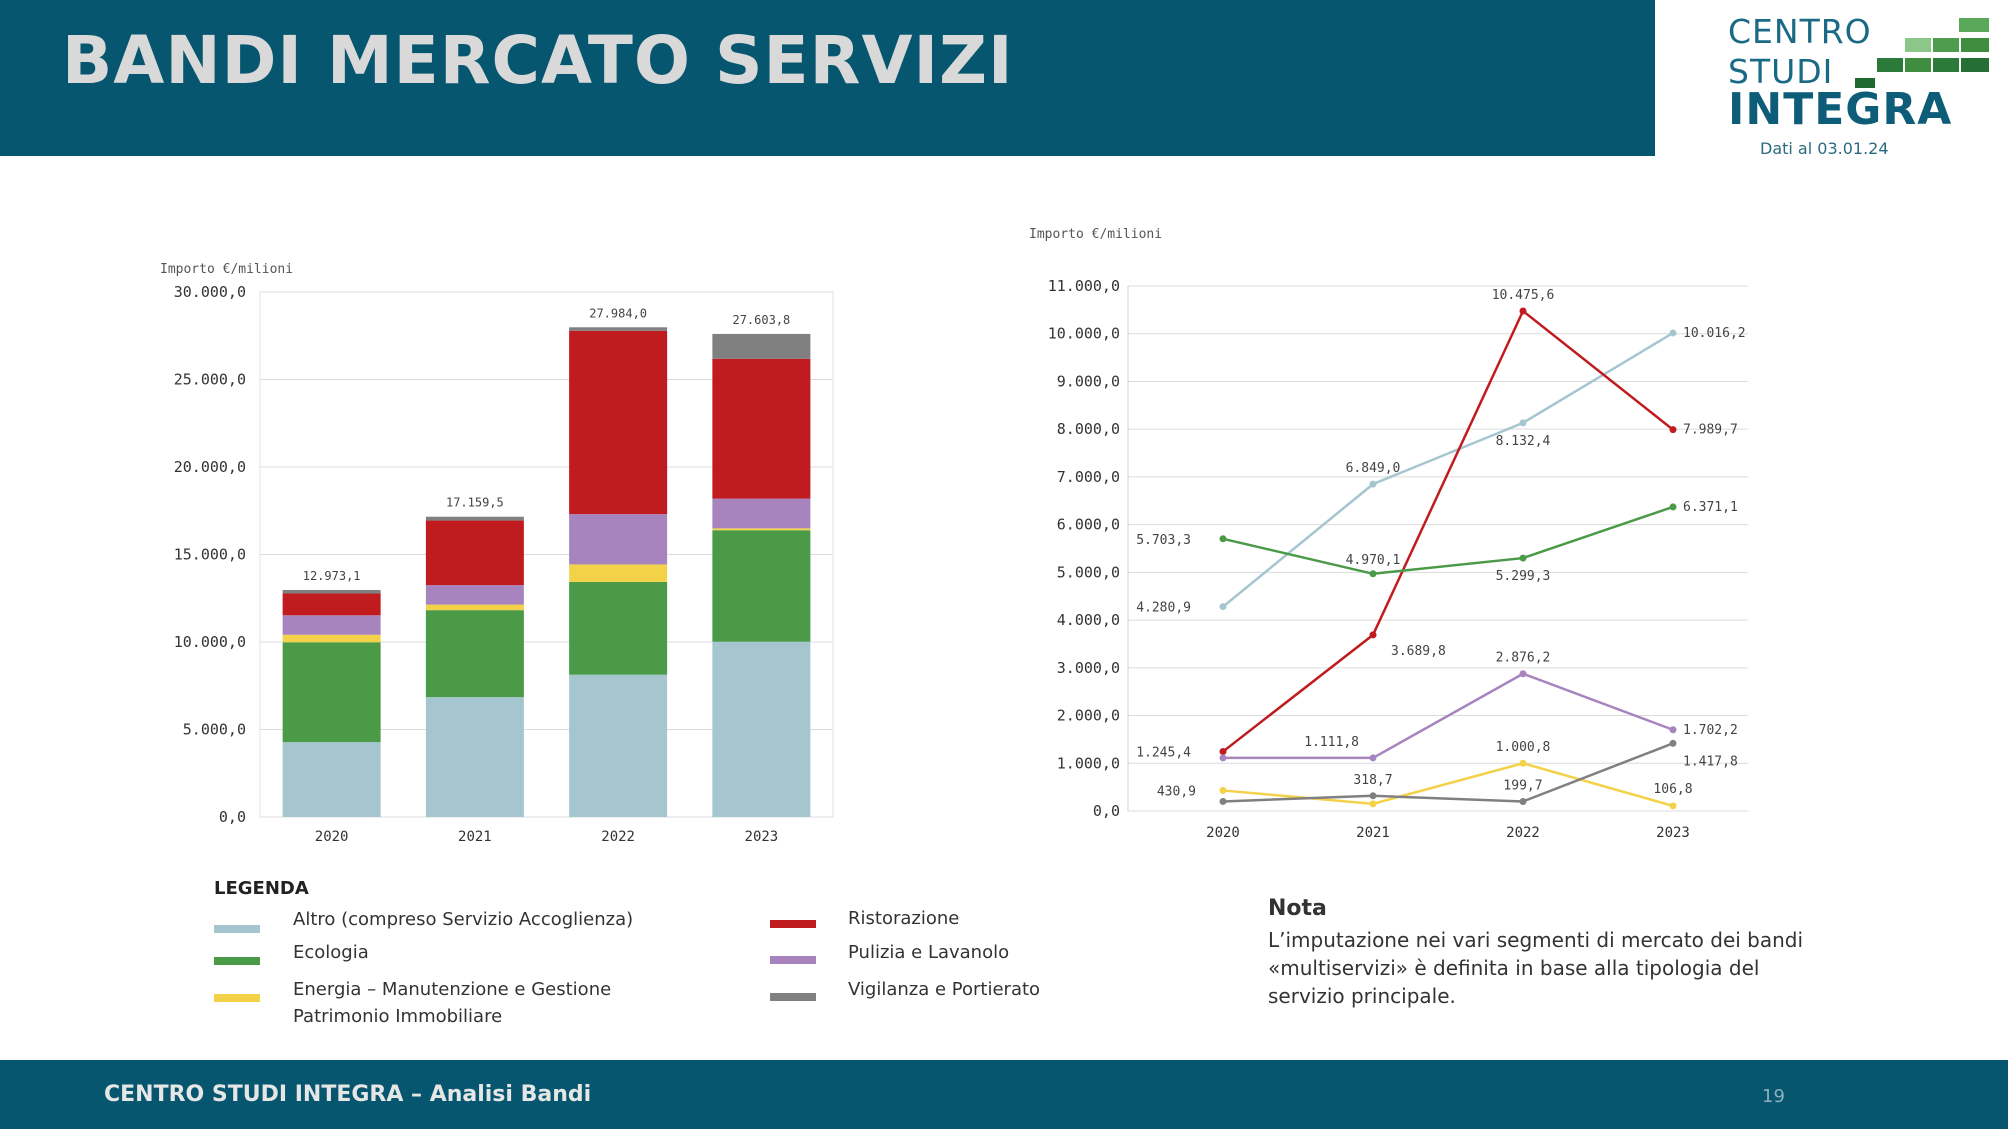 This screenshot has width=2008, height=1129. Describe the element at coordinates (929, 952) in the screenshot. I see `legend-item-pulizia: Pulizia e Lavanolo` at that location.